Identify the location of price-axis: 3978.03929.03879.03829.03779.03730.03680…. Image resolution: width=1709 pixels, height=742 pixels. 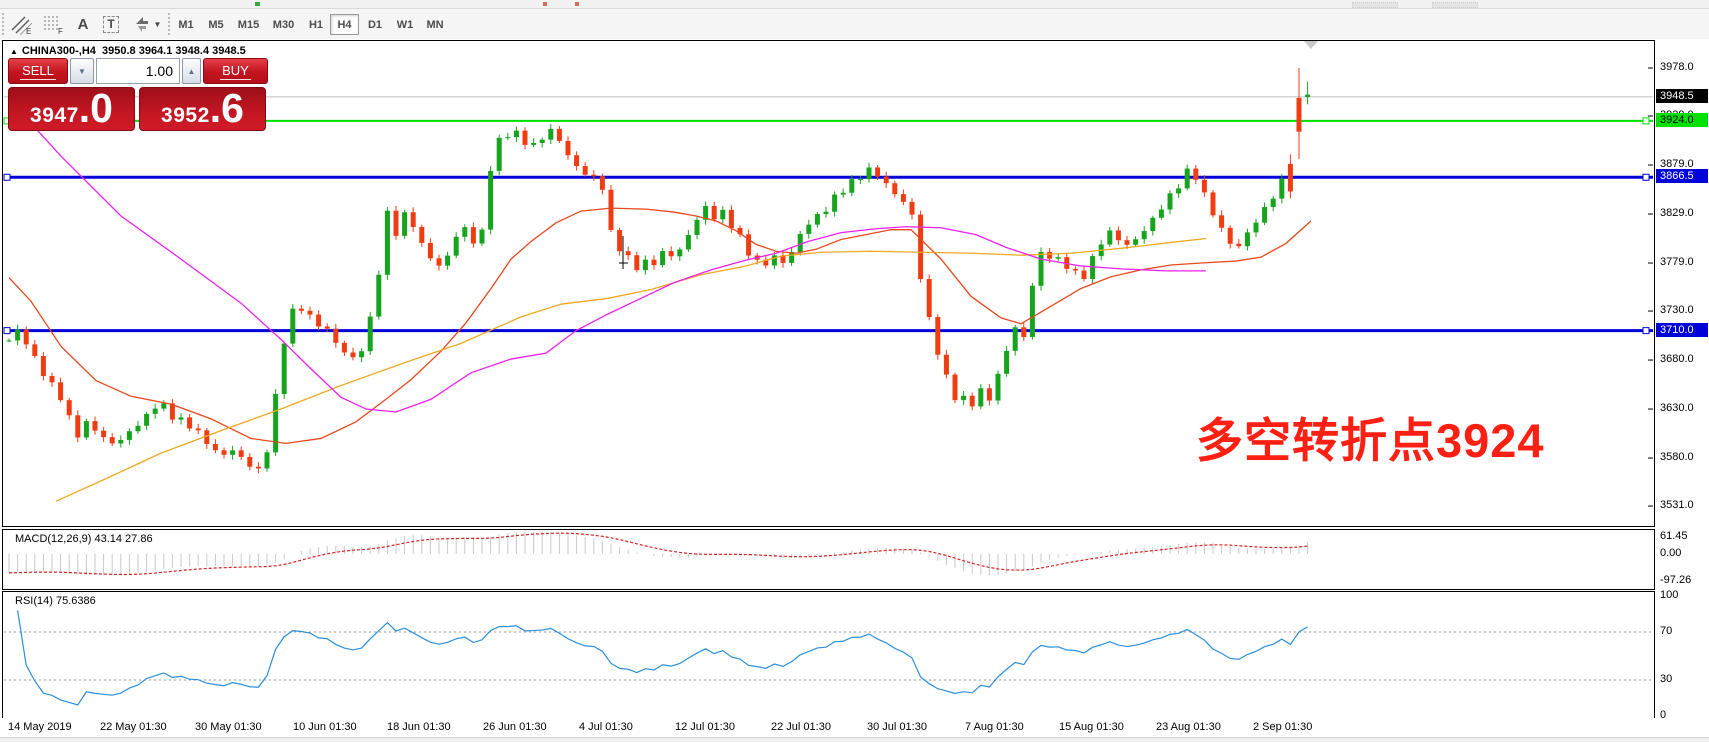
(1682, 371).